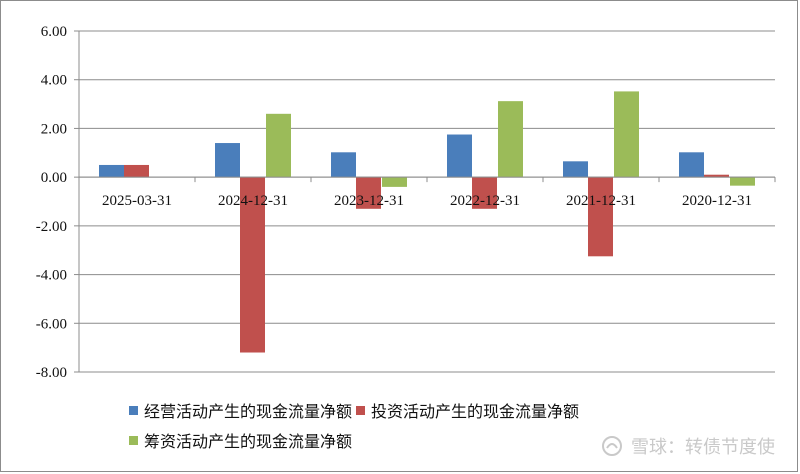 The image size is (800, 474). What do you see at coordinates (54, 32) in the screenshot?
I see `y-tick-label: 6.00` at bounding box center [54, 32].